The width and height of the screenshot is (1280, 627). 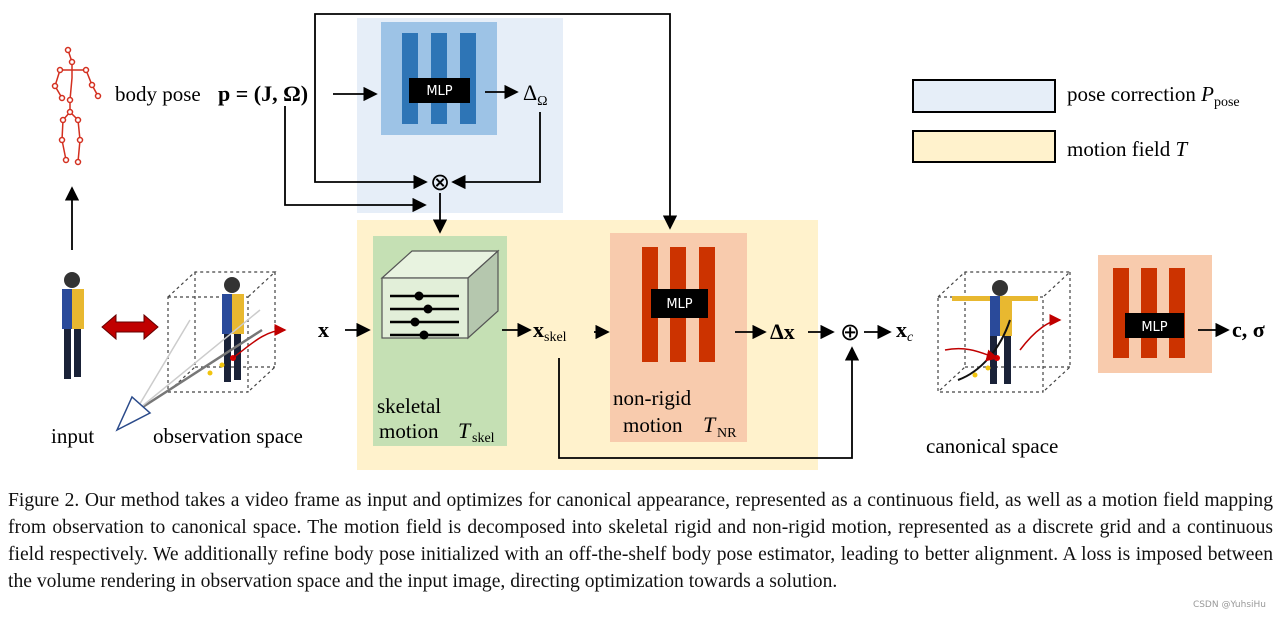 What do you see at coordinates (710, 424) in the screenshot?
I see `t-nr-symbol: T` at bounding box center [710, 424].